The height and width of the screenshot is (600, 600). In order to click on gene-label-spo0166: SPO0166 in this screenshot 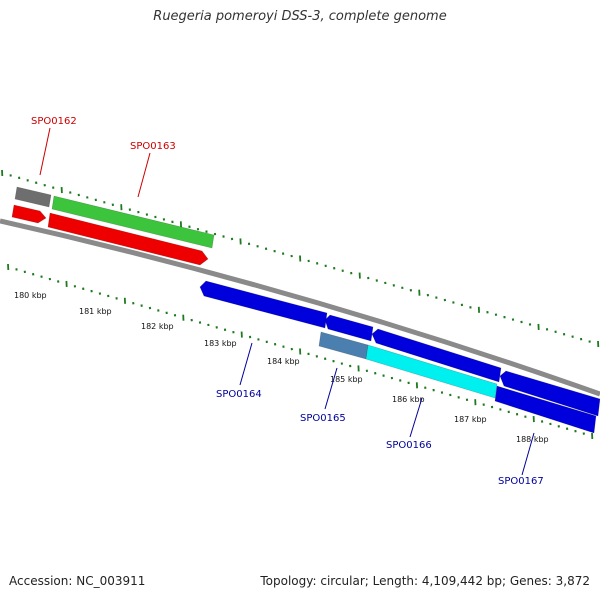, I will do `click(409, 445)`.